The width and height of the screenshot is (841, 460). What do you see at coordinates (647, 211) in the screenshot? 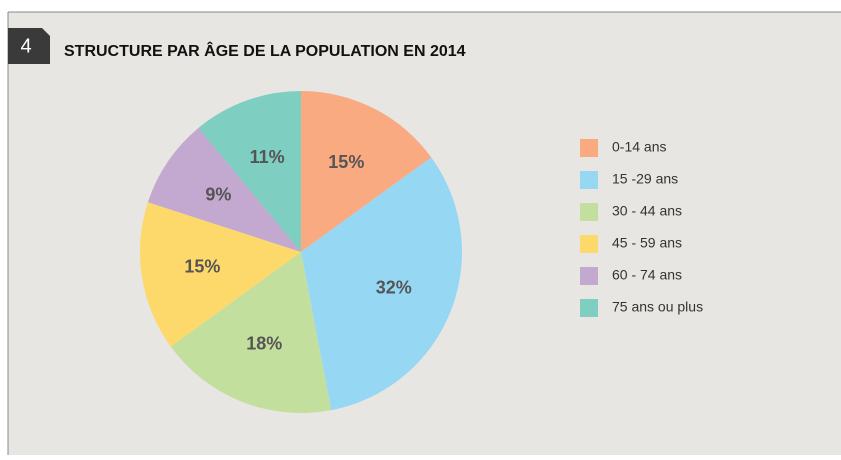
I see `legend-label: 30 - 44 ans` at bounding box center [647, 211].